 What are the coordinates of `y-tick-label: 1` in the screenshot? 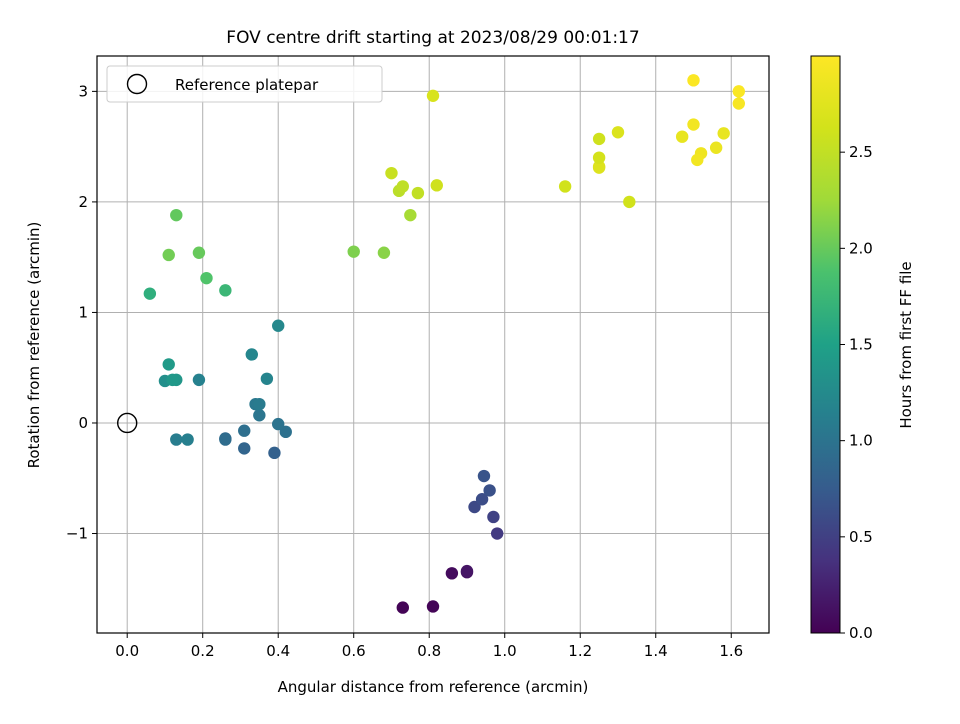 It's located at (83, 312).